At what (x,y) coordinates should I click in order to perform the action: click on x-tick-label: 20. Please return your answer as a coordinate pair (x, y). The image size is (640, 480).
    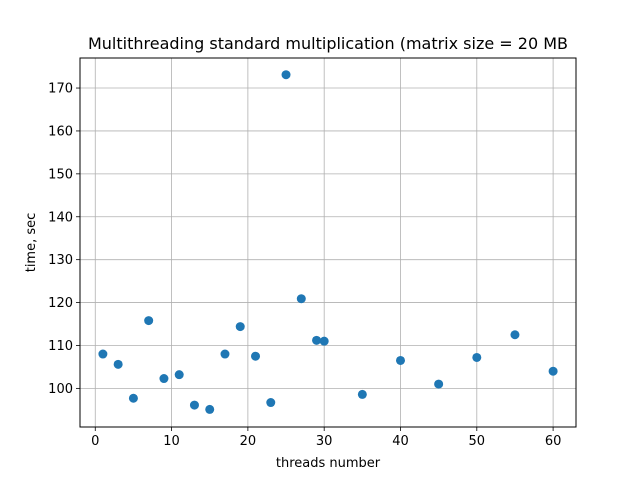
    Looking at the image, I should click on (248, 441).